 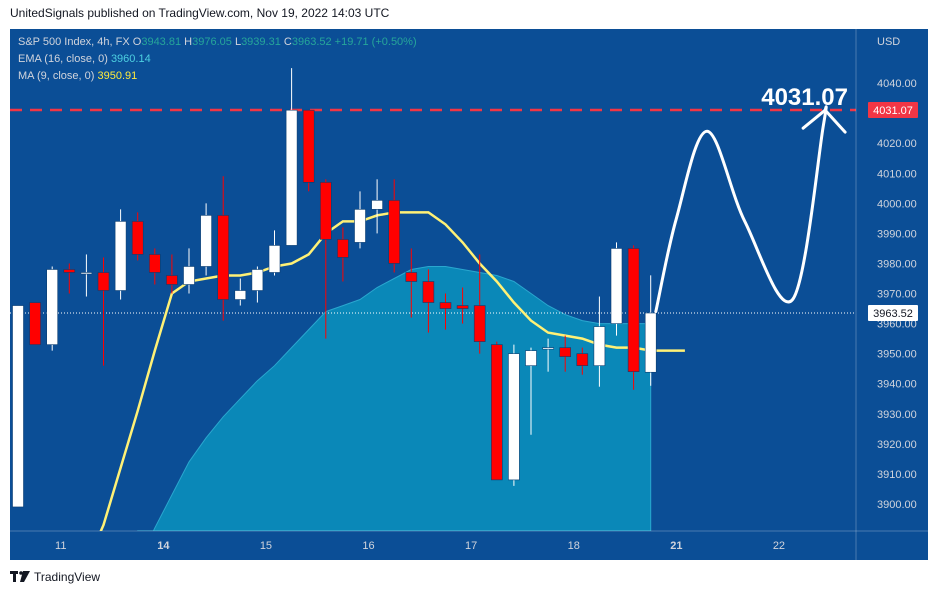 I want to click on y-tick-label: 4000.00, so click(x=897, y=204).